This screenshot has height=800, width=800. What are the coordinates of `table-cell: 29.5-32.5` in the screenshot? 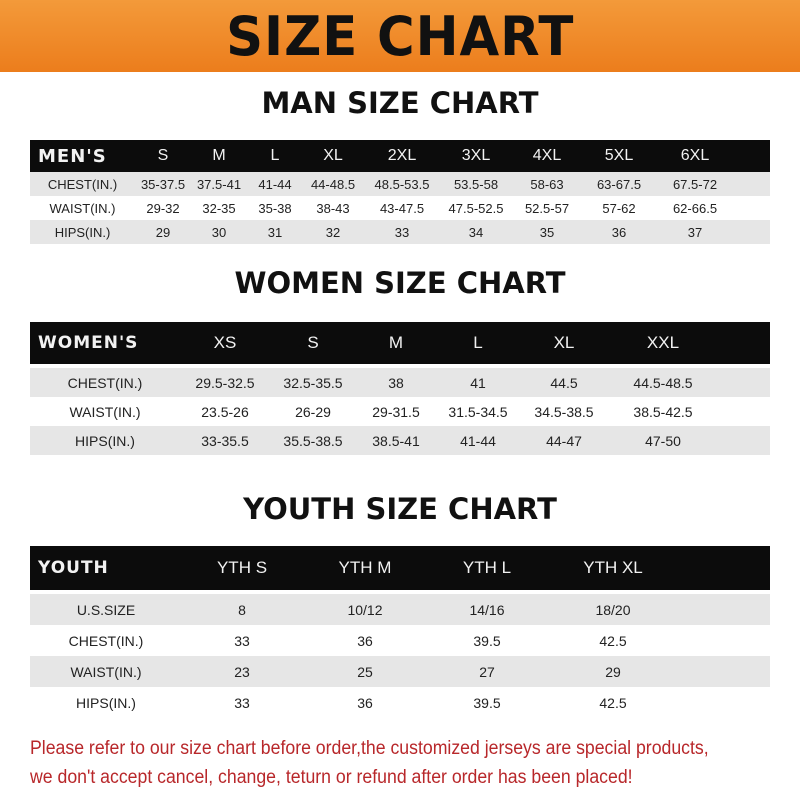 It's located at (225, 382).